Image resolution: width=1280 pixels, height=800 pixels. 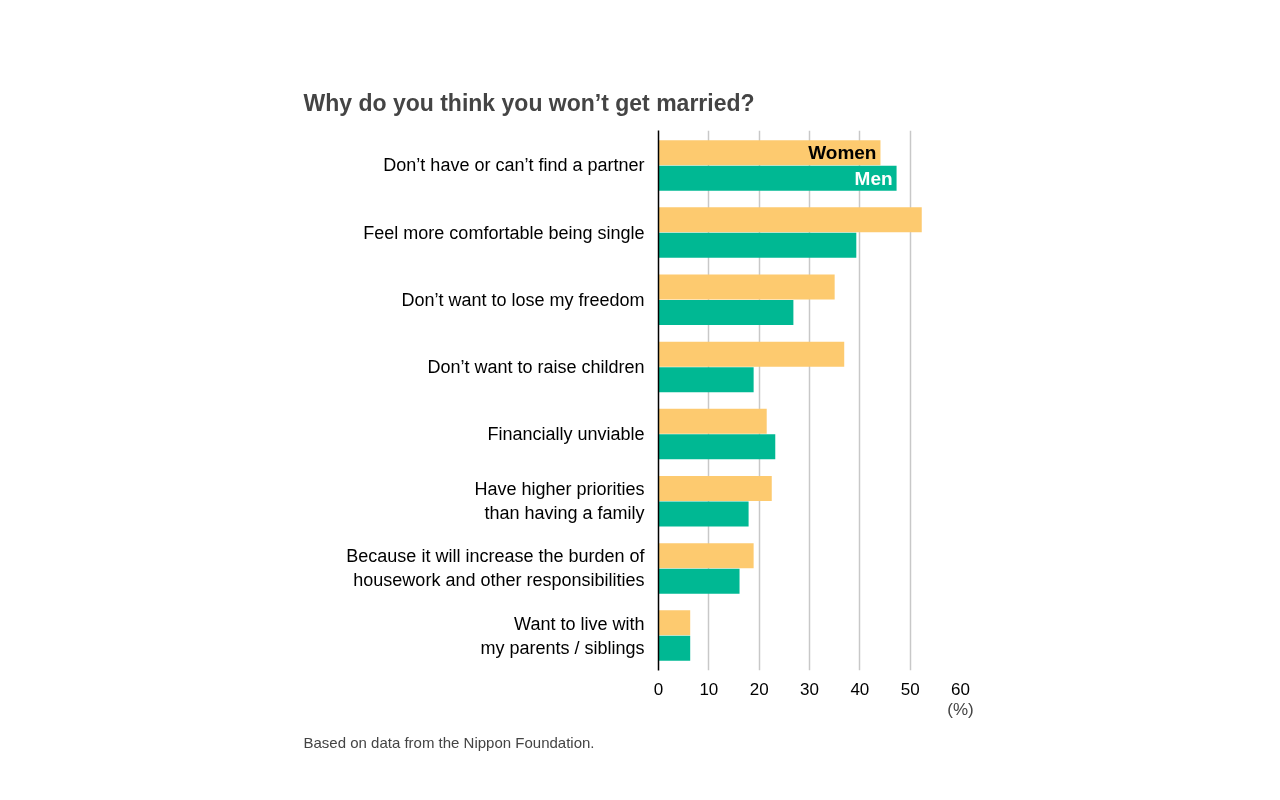 What do you see at coordinates (514, 165) in the screenshot?
I see `y-tick-label: Don’t have or can’t find a partner` at bounding box center [514, 165].